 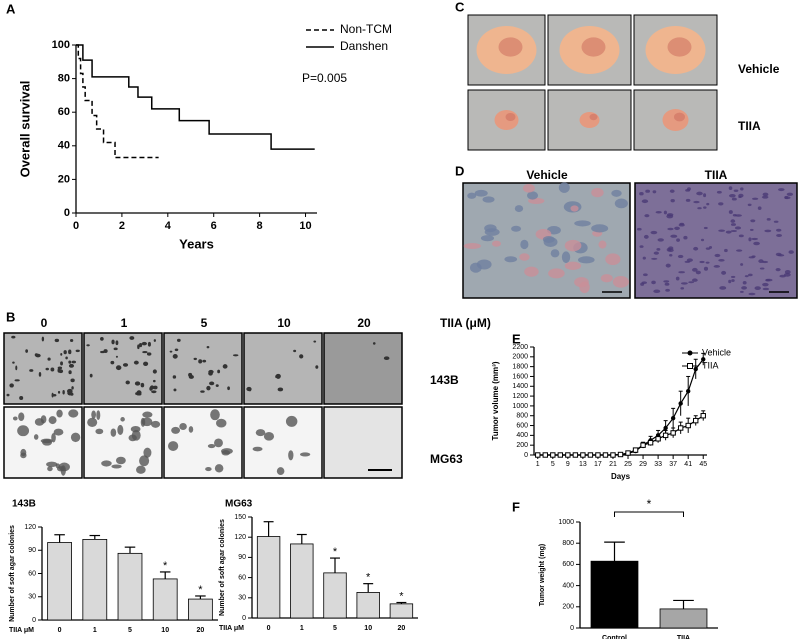 I want to click on panel-label: D, so click(x=459, y=170).